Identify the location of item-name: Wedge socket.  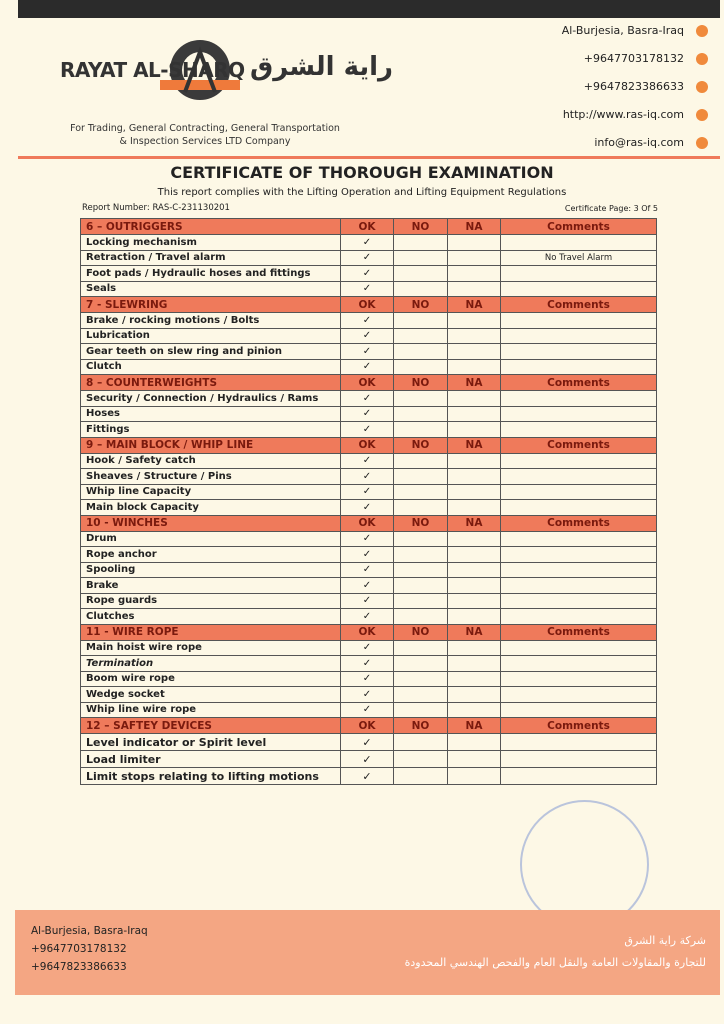
(210, 694).